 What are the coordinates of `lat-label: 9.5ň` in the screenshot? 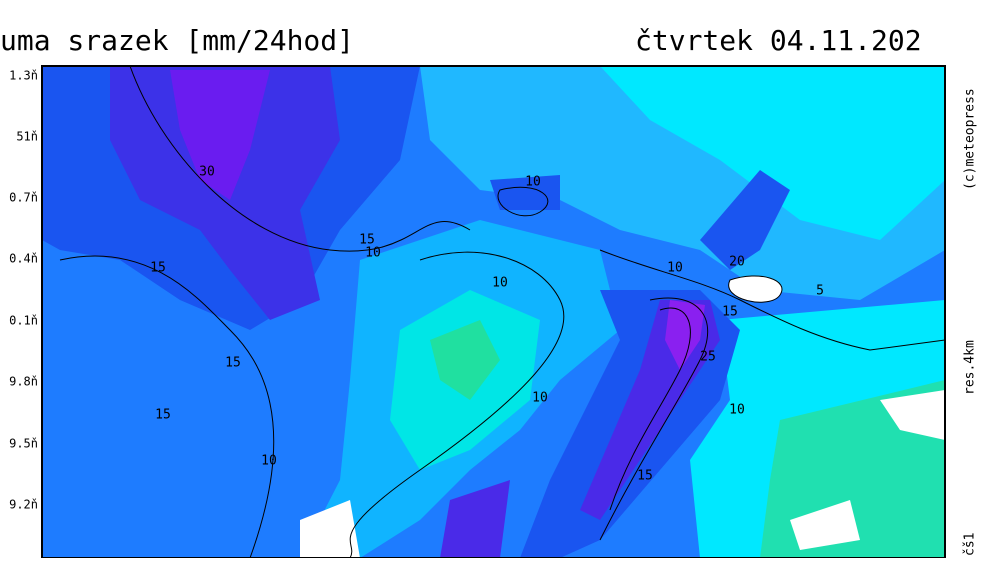 It's located at (23, 444).